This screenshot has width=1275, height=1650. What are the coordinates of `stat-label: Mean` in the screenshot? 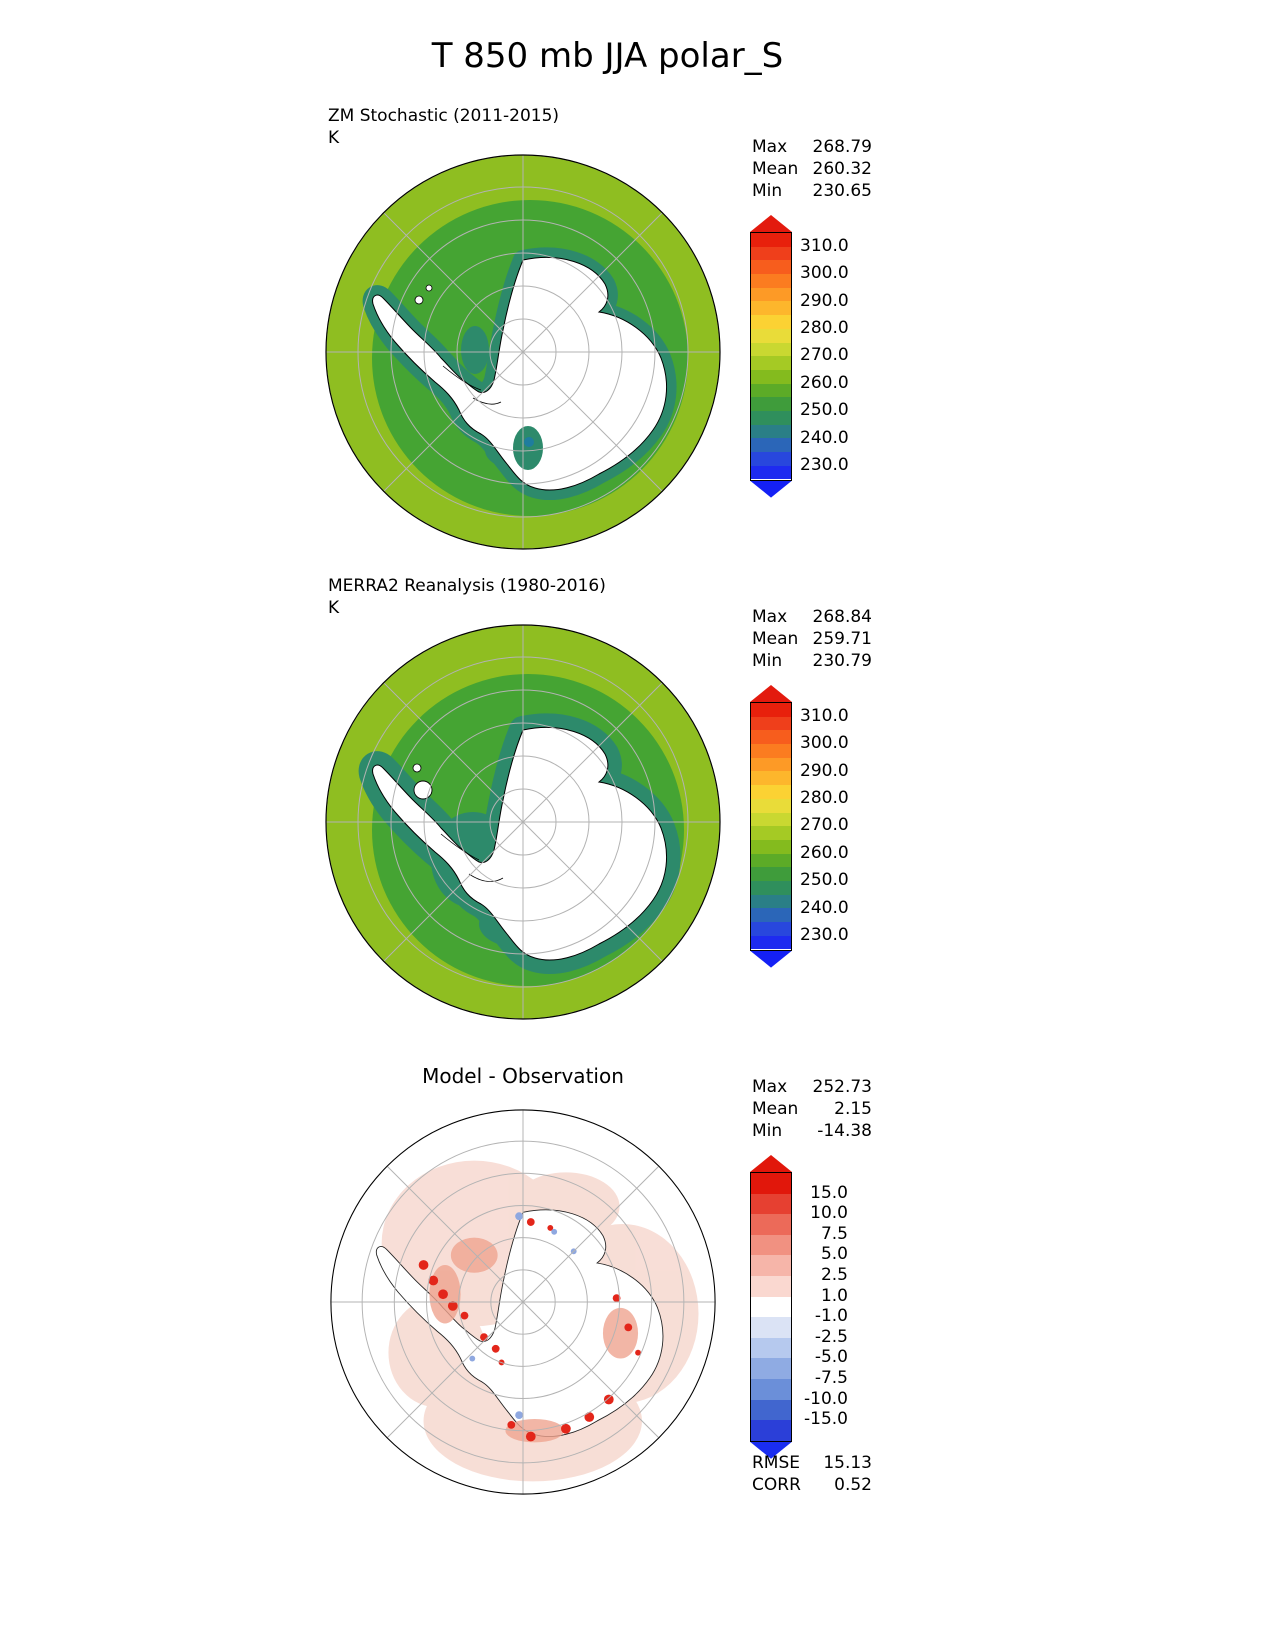 It's located at (775, 1109).